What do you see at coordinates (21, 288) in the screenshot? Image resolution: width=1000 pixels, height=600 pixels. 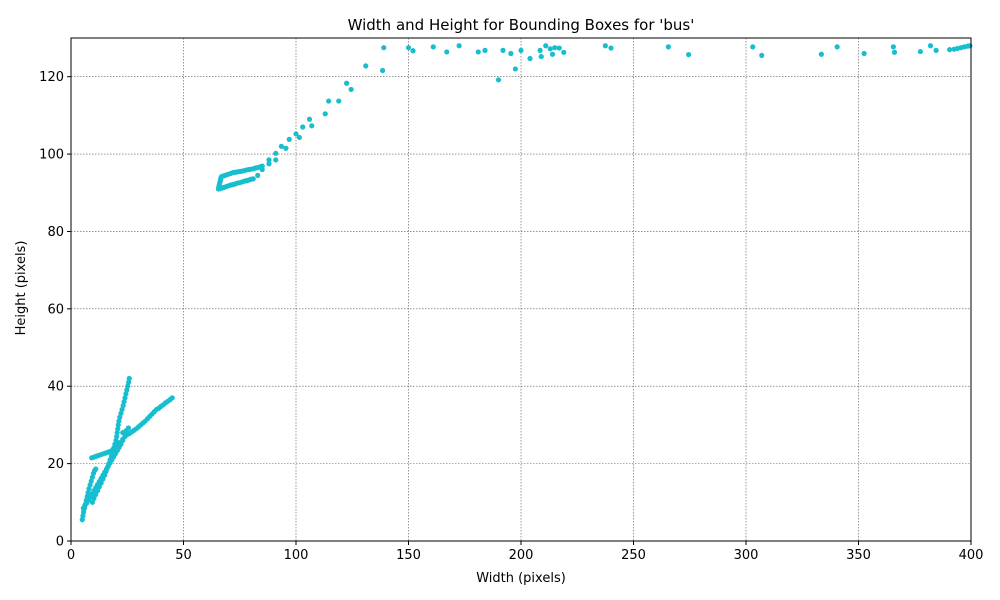 I see `y-axis-label: Height (pixels)` at bounding box center [21, 288].